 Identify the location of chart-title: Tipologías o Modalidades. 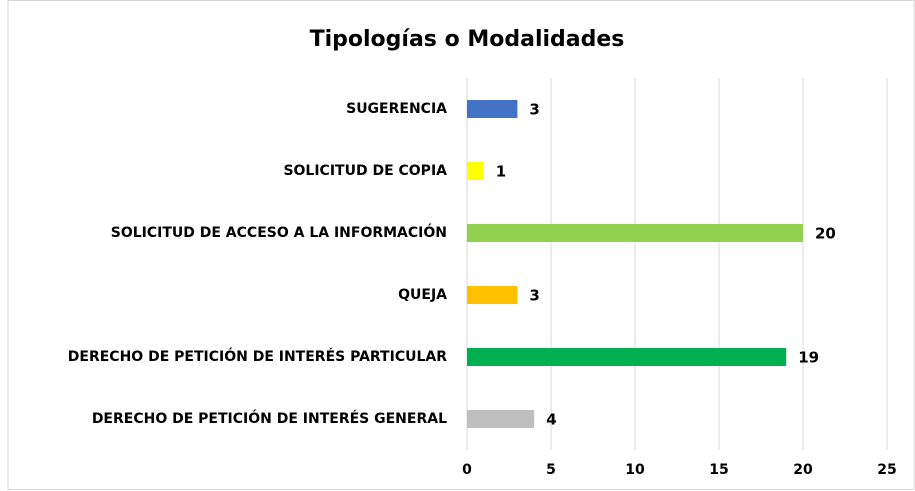
(467, 39).